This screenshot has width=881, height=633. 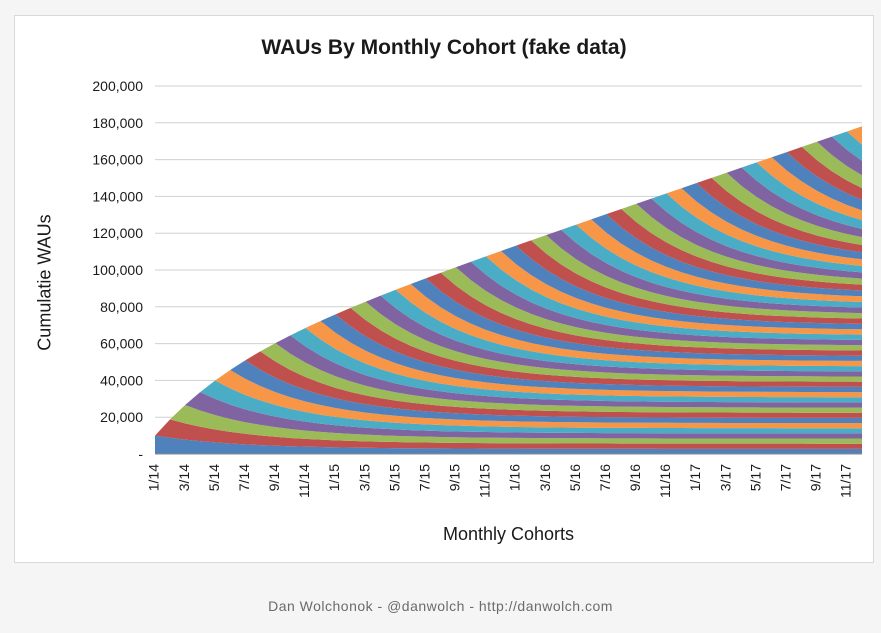 I want to click on x-tick-label: 11/16, so click(x=665, y=481).